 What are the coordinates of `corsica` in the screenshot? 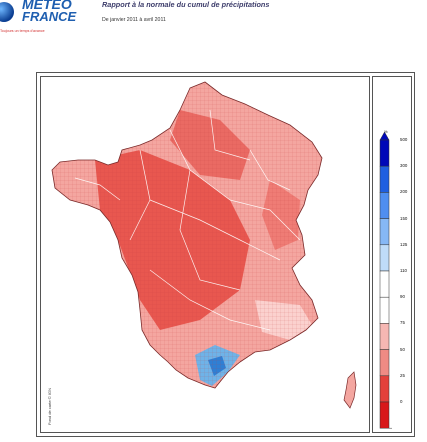 It's located at (350, 390).